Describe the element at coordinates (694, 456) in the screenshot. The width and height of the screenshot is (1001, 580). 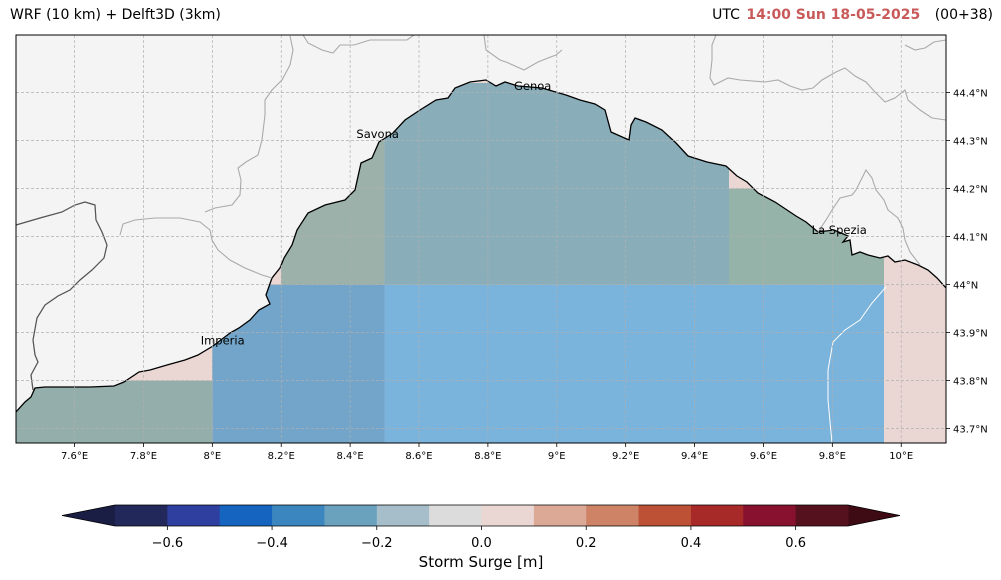
I see `lon-tick-label: 9.4°E` at that location.